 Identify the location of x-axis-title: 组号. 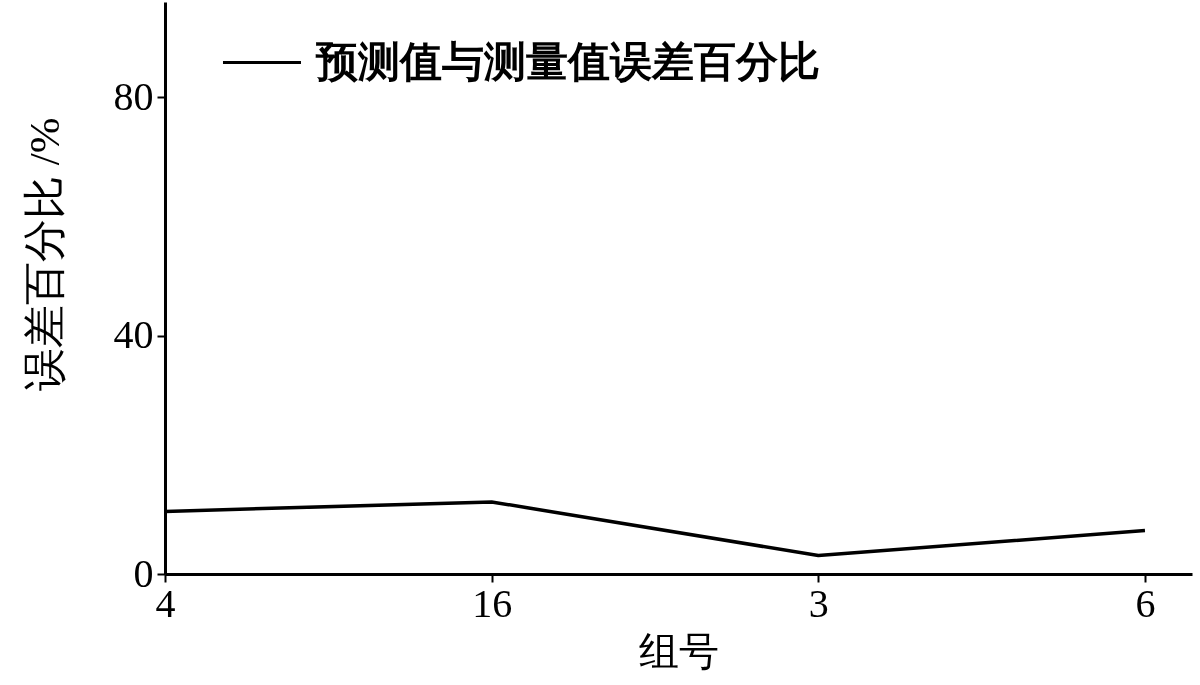
(679, 651).